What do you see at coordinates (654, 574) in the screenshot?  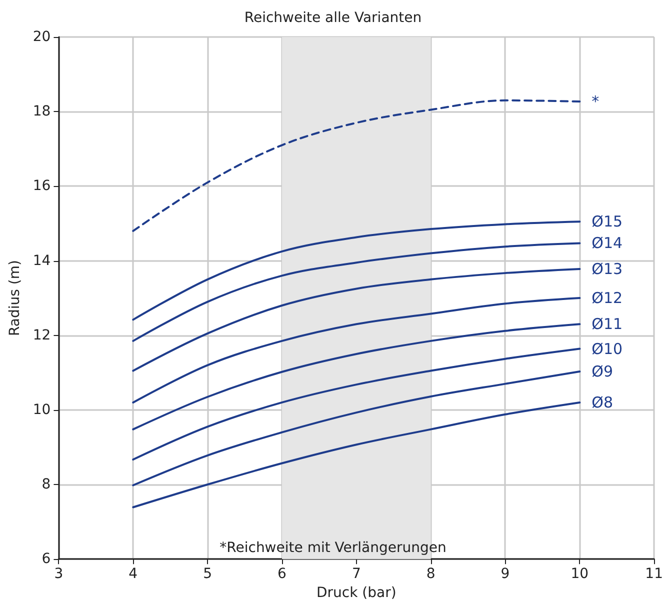 I see `x-tick-label: 11` at bounding box center [654, 574].